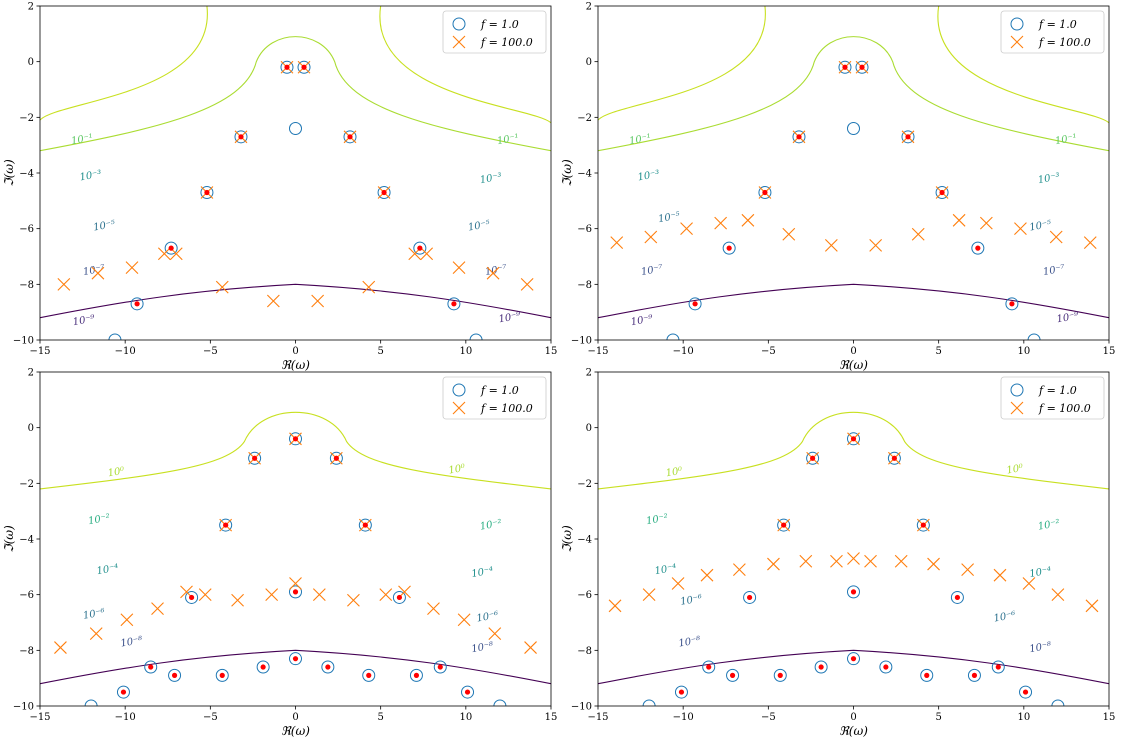 The width and height of the screenshot is (1121, 742). Describe the element at coordinates (581, 341) in the screenshot. I see `y-tick-label: −10` at that location.